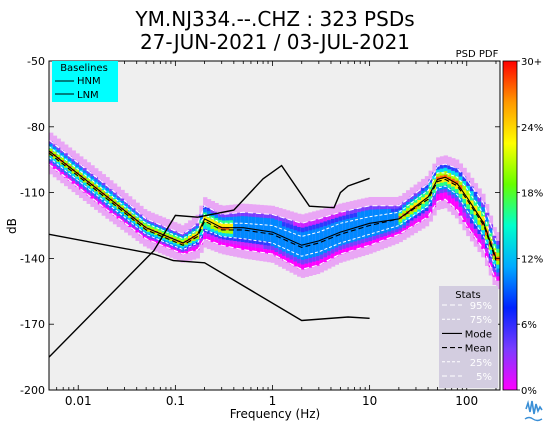  Describe the element at coordinates (532, 259) in the screenshot. I see `colorbar-tick-label: 12%` at that location.